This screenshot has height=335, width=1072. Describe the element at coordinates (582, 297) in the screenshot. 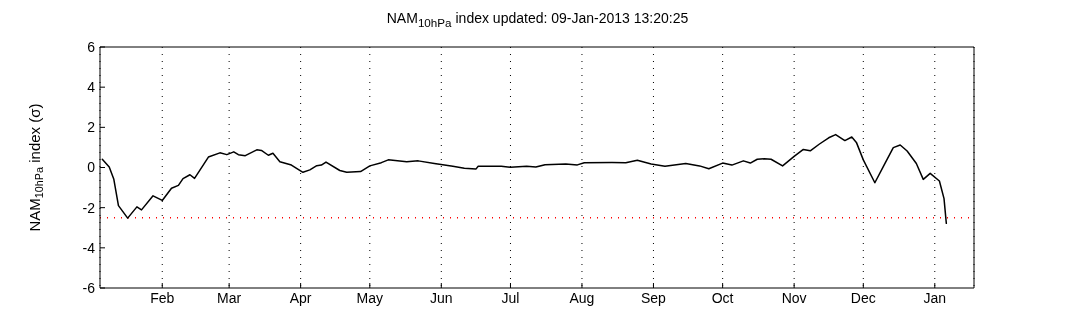

I see `x-tick-label: Aug` at that location.